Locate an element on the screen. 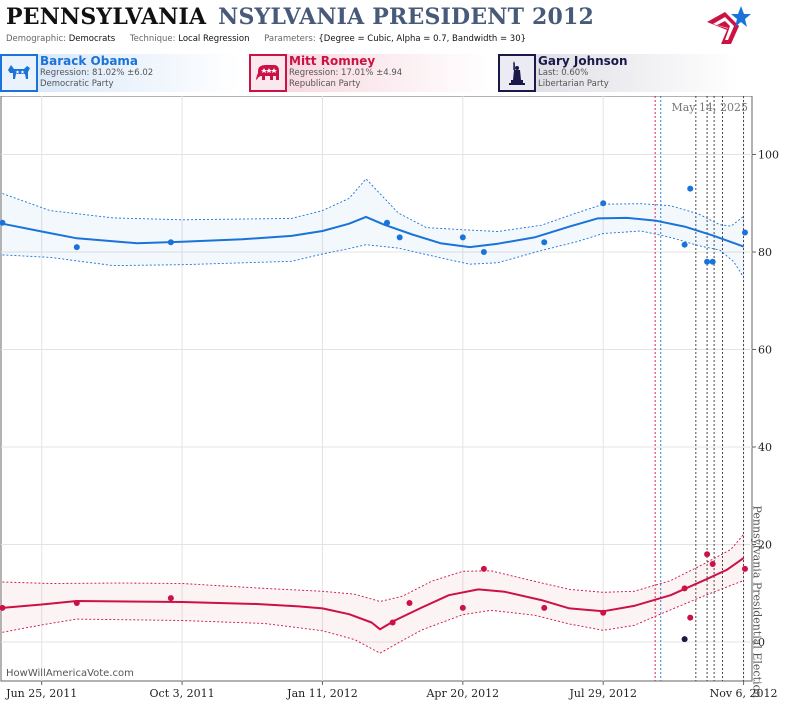 The height and width of the screenshot is (704, 789). election-label: Pennsylvania Presidential Election is located at coordinates (757, 602).